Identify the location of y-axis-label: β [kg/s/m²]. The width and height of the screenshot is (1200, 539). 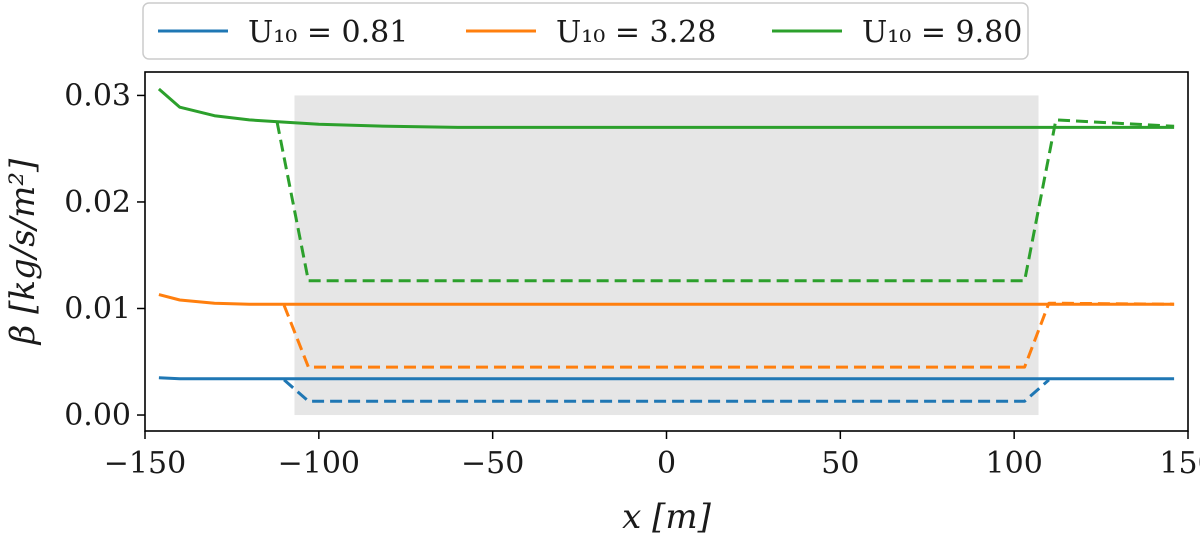
(23, 252).